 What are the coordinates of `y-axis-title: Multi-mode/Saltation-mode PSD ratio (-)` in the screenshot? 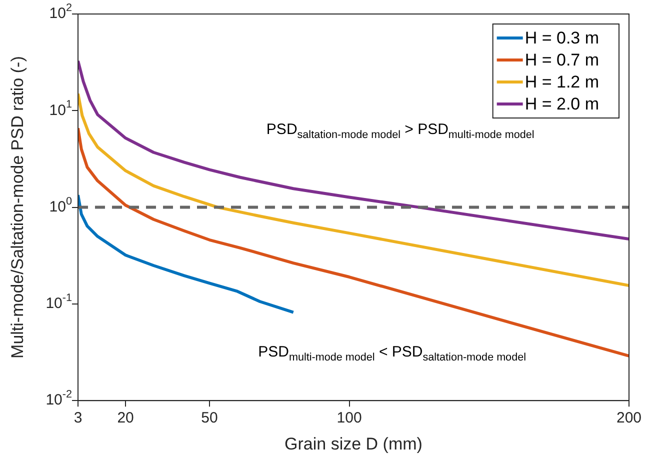 It's located at (17, 207).